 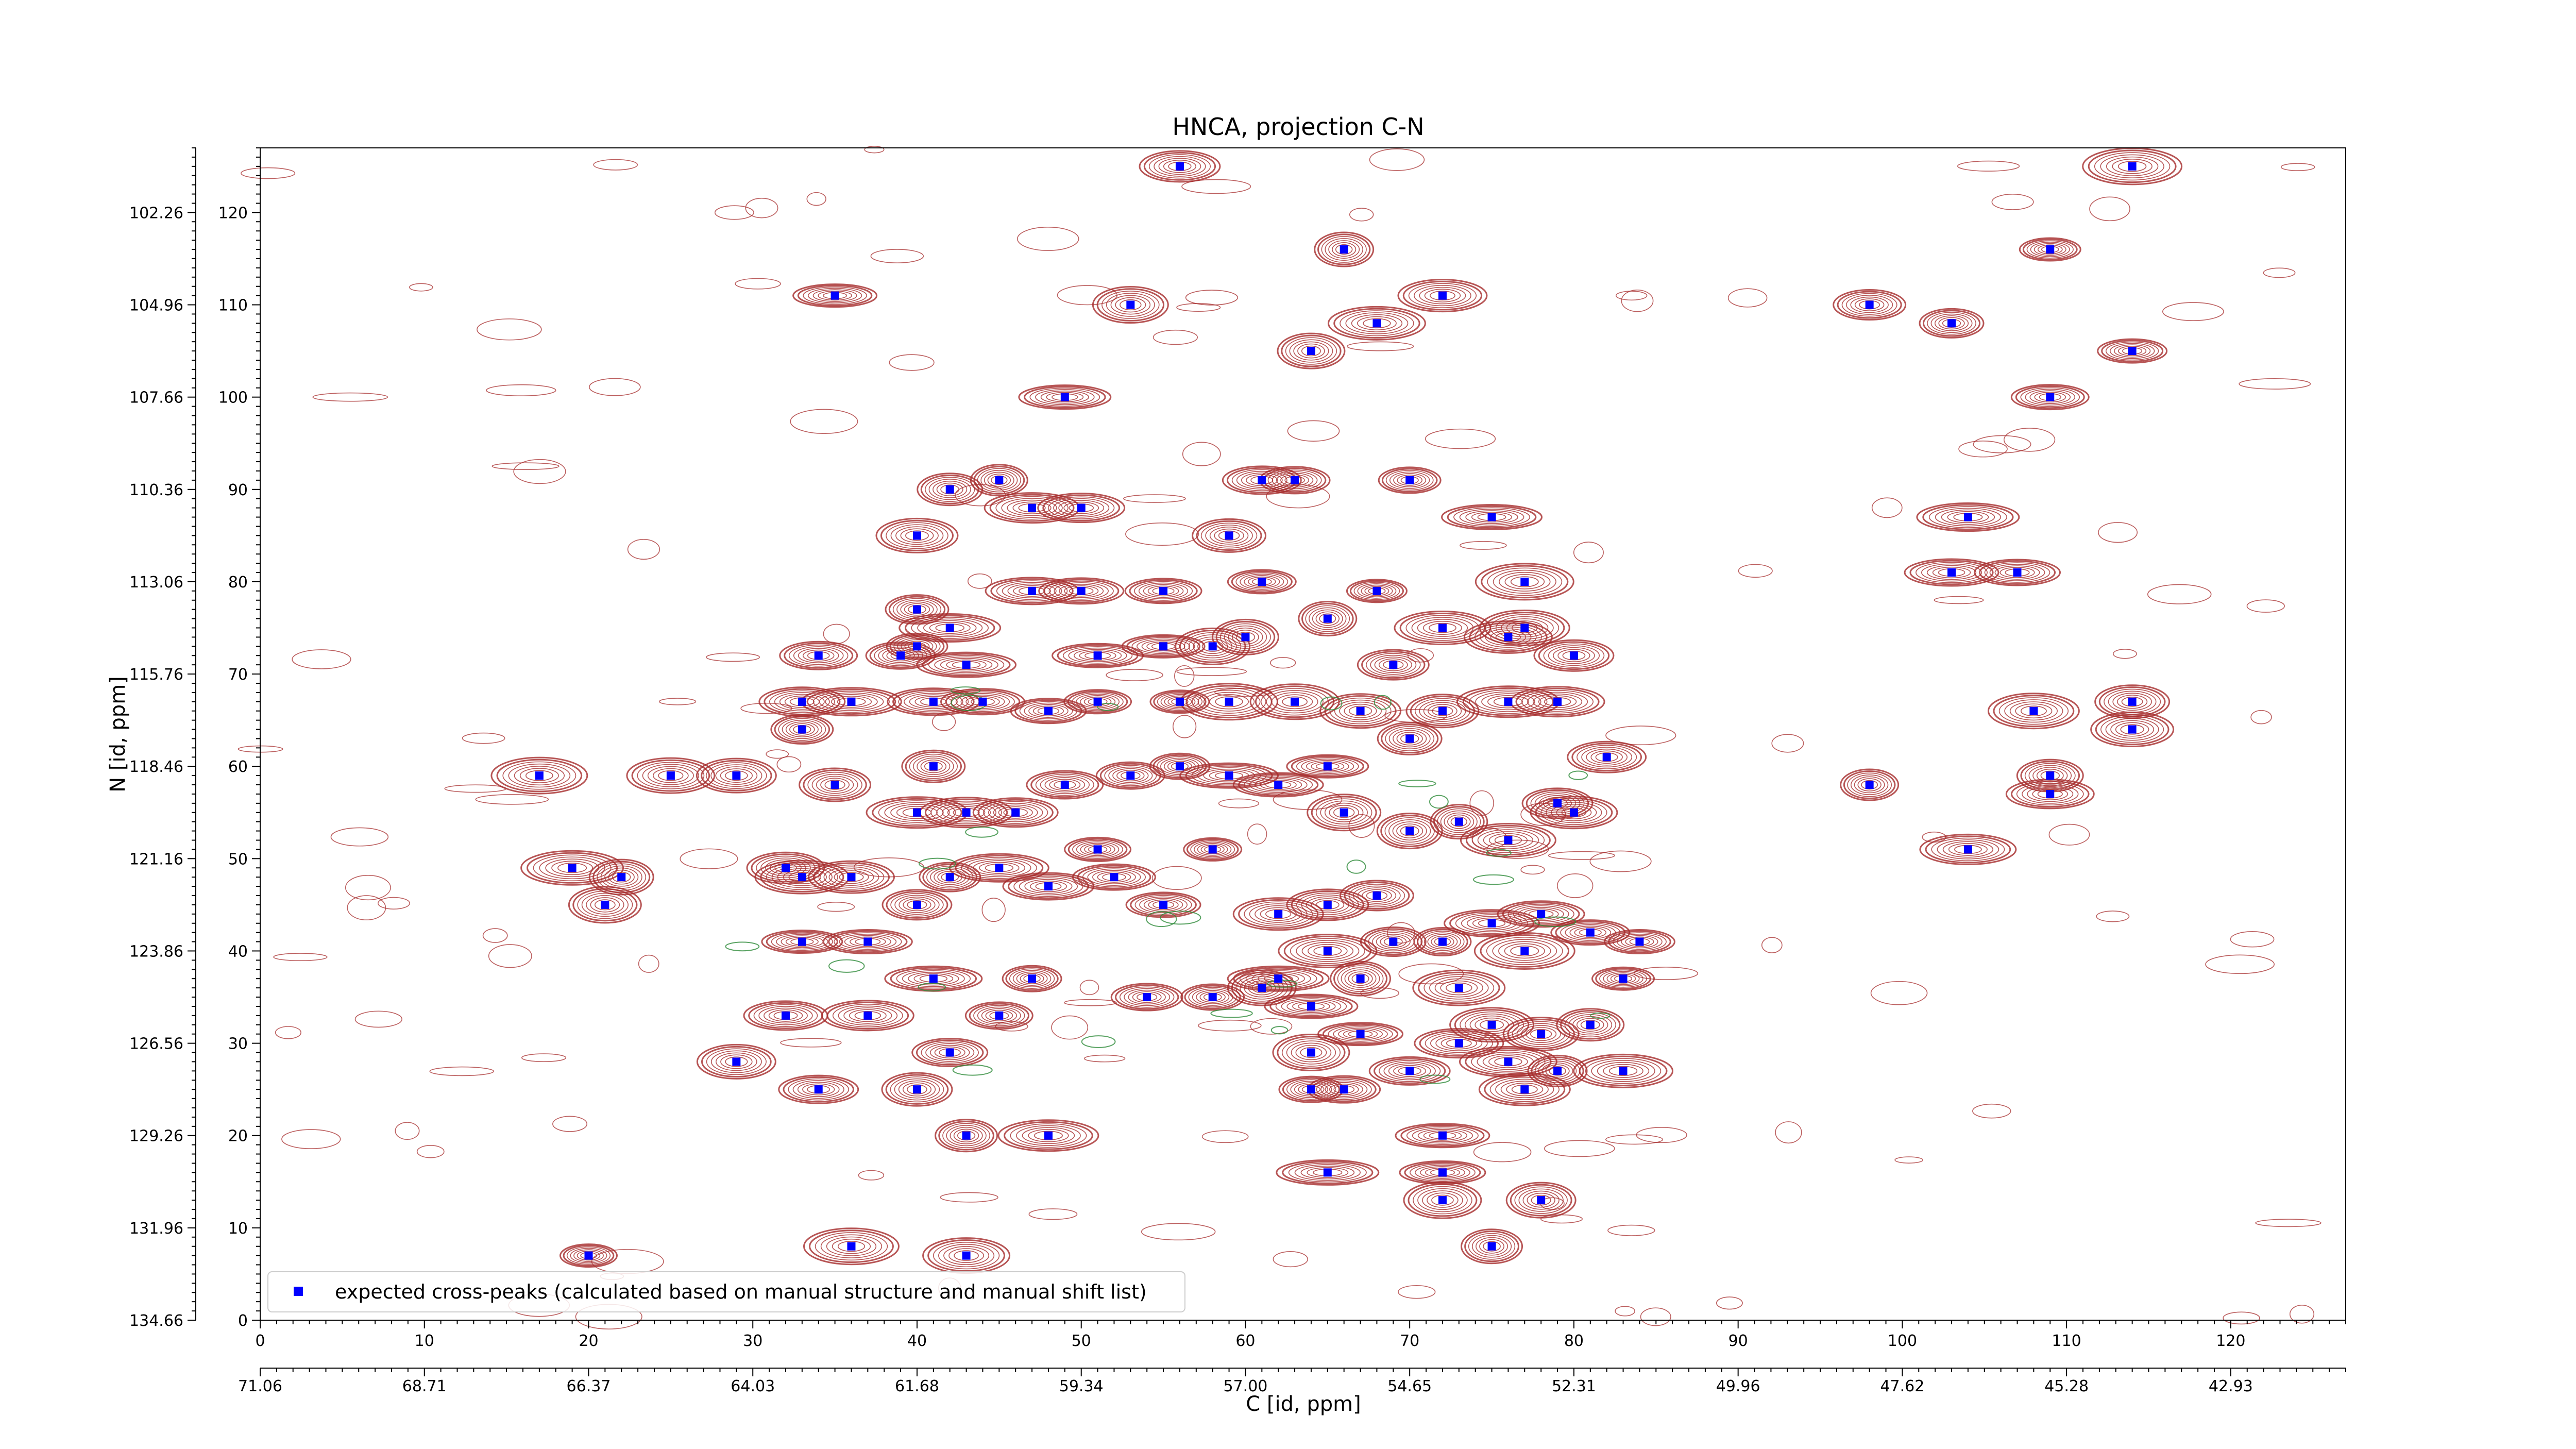 I want to click on y-tick-label: 0, so click(x=243, y=1321).